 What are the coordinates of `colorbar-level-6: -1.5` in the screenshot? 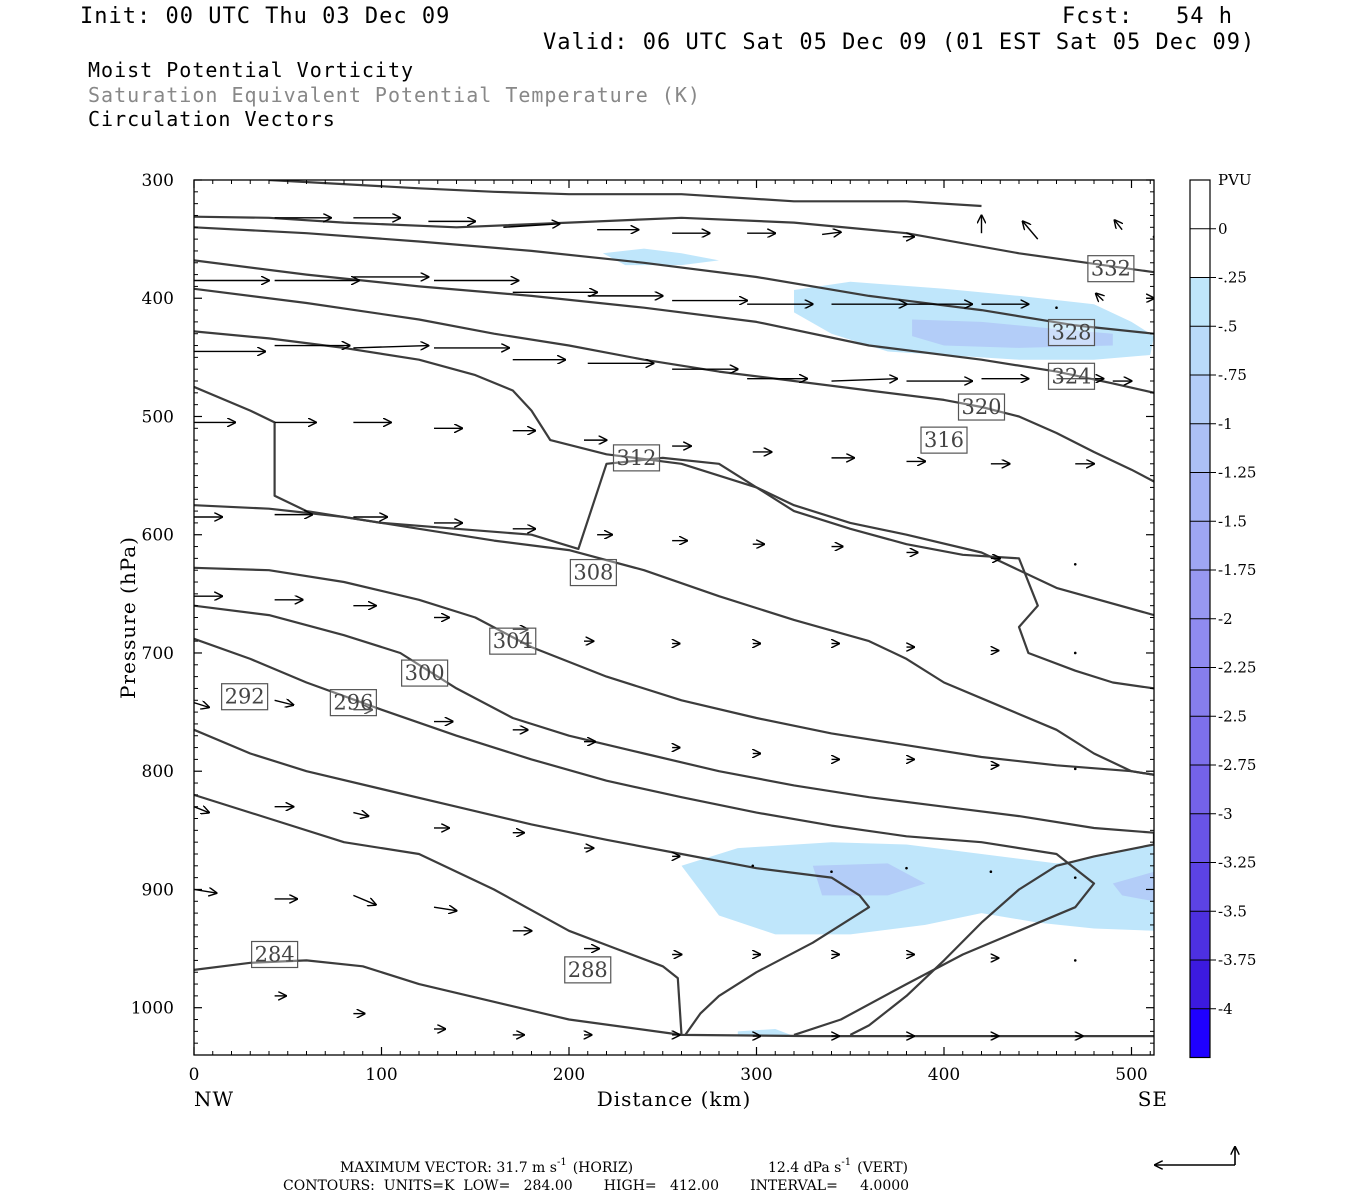 It's located at (1232, 521).